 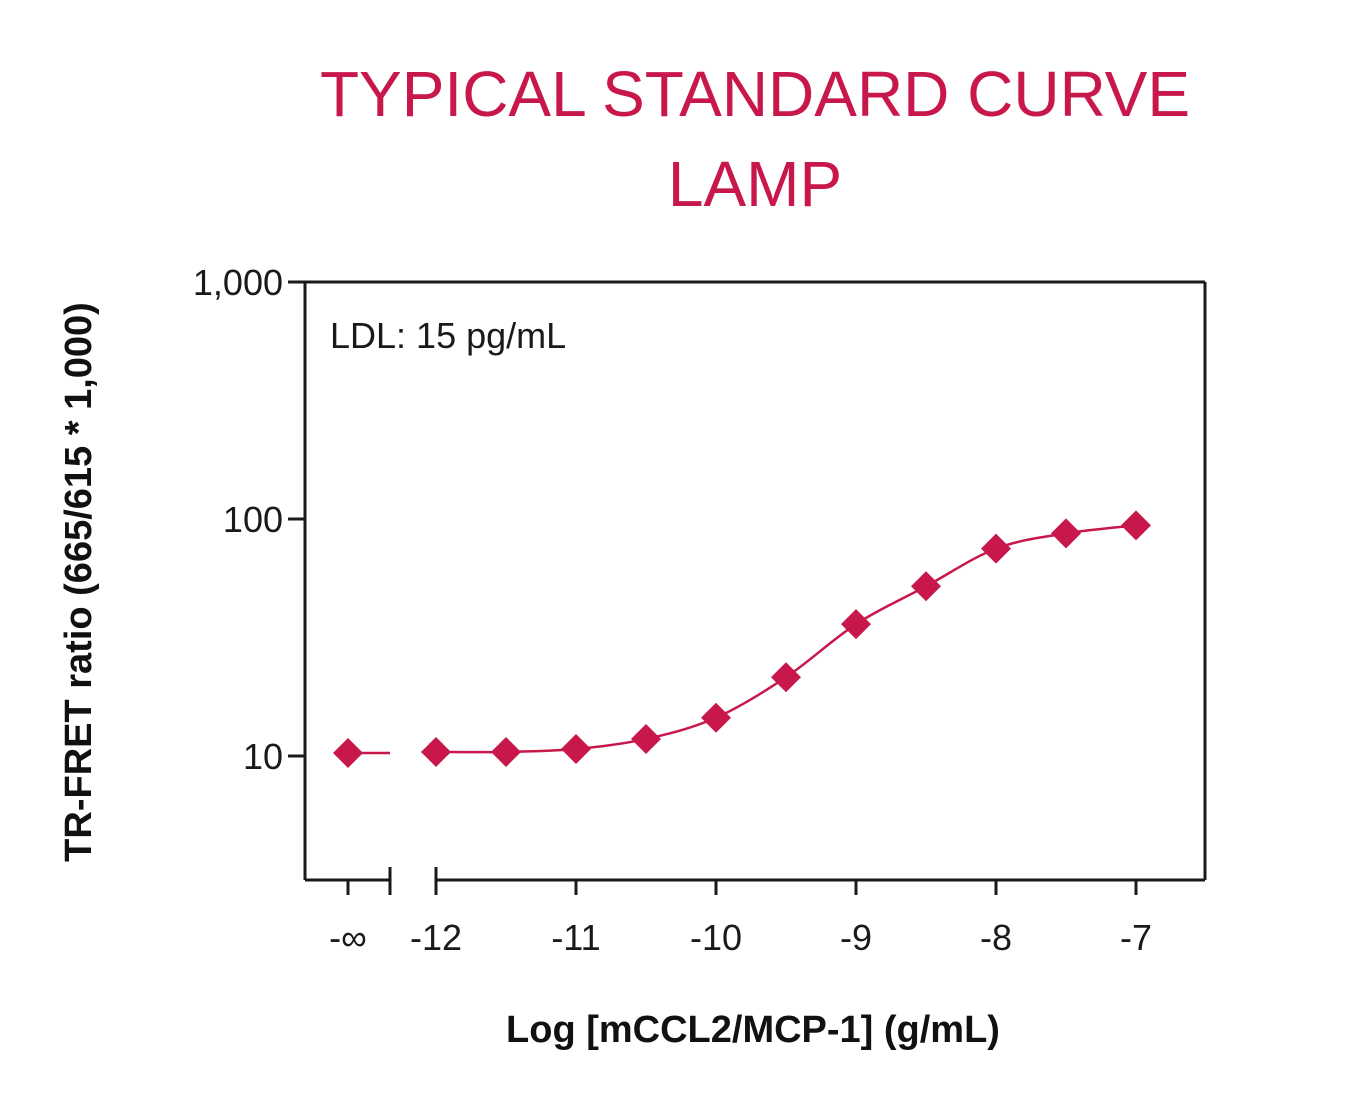 What do you see at coordinates (348, 937) in the screenshot?
I see `x-tick-label-infinity: -∞` at bounding box center [348, 937].